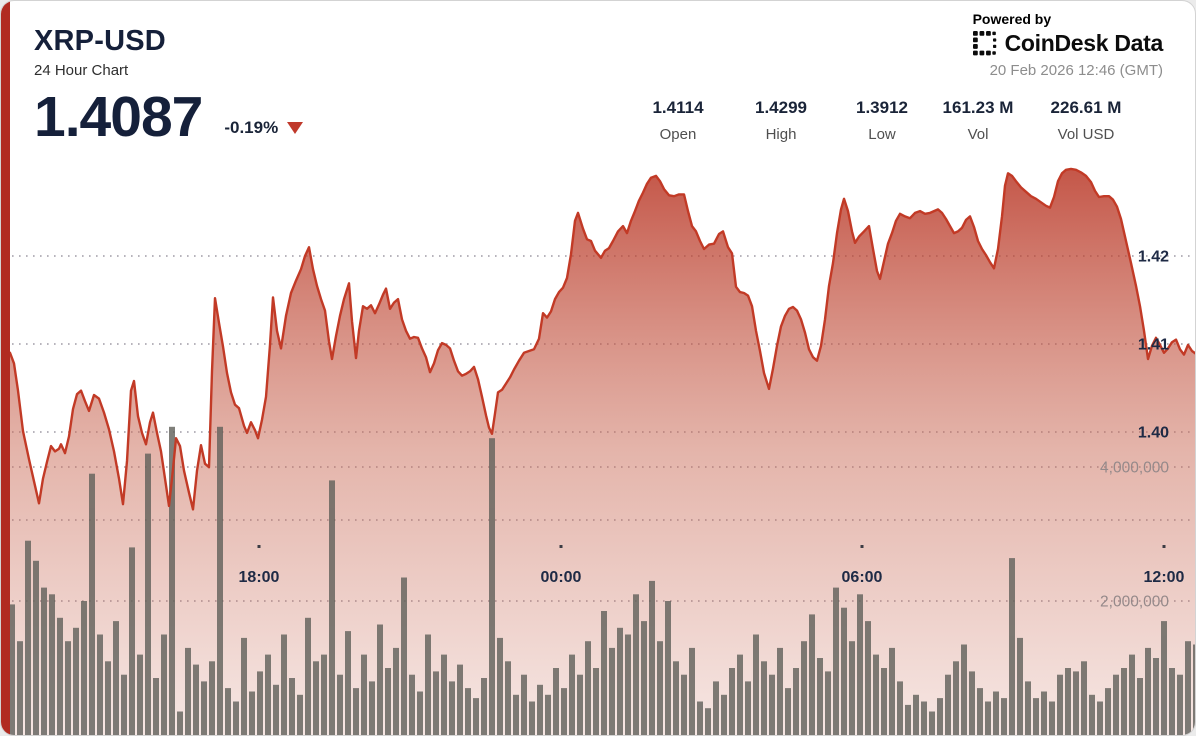  I want to click on svg-text: 1.41, so click(1153, 345).